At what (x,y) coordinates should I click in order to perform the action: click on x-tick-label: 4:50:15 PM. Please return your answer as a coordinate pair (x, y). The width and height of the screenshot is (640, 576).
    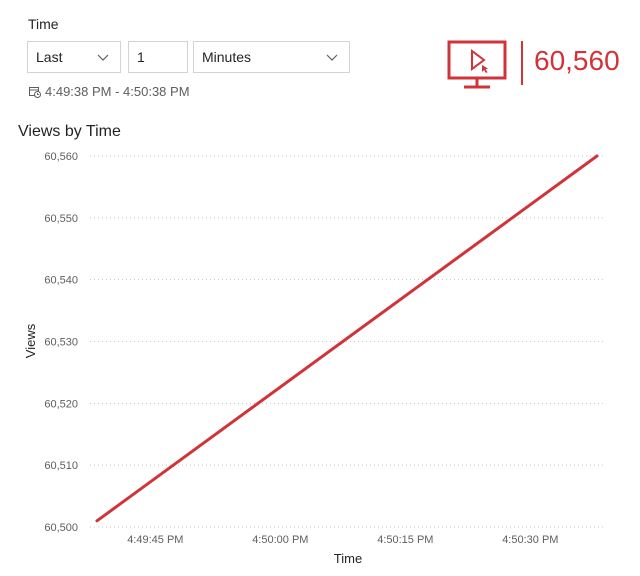
    Looking at the image, I should click on (405, 540).